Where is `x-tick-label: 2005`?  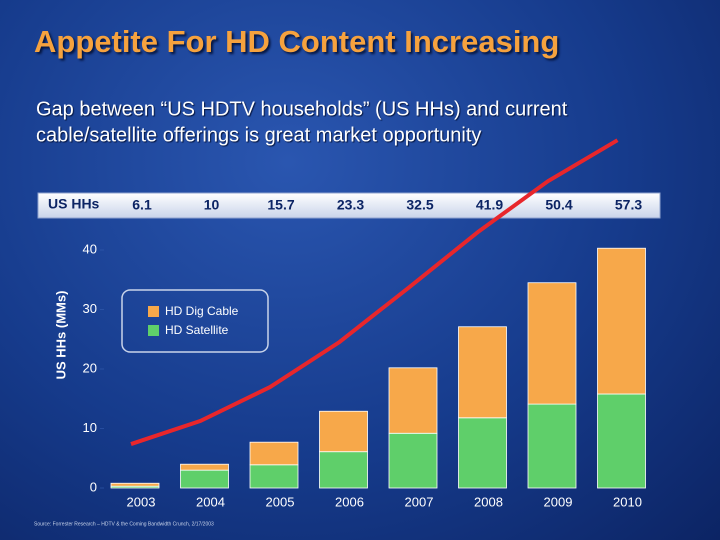
x-tick-label: 2005 is located at coordinates (280, 501).